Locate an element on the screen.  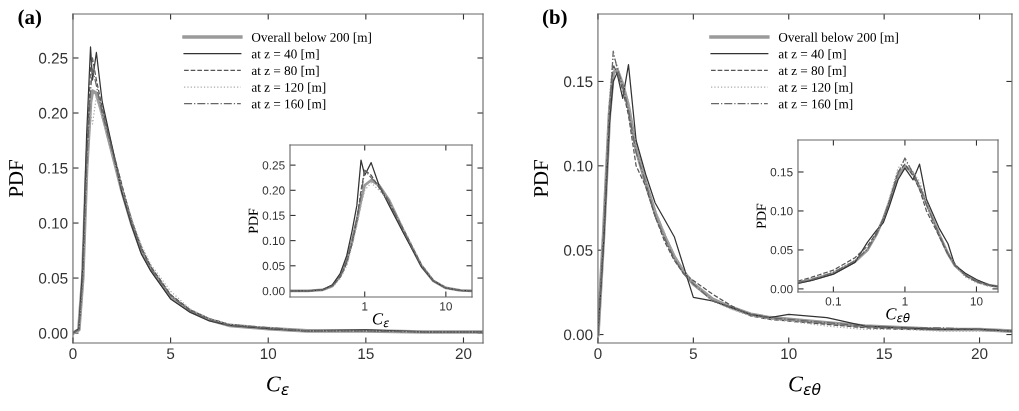
x-tick-label: 0.1 is located at coordinates (833, 301).